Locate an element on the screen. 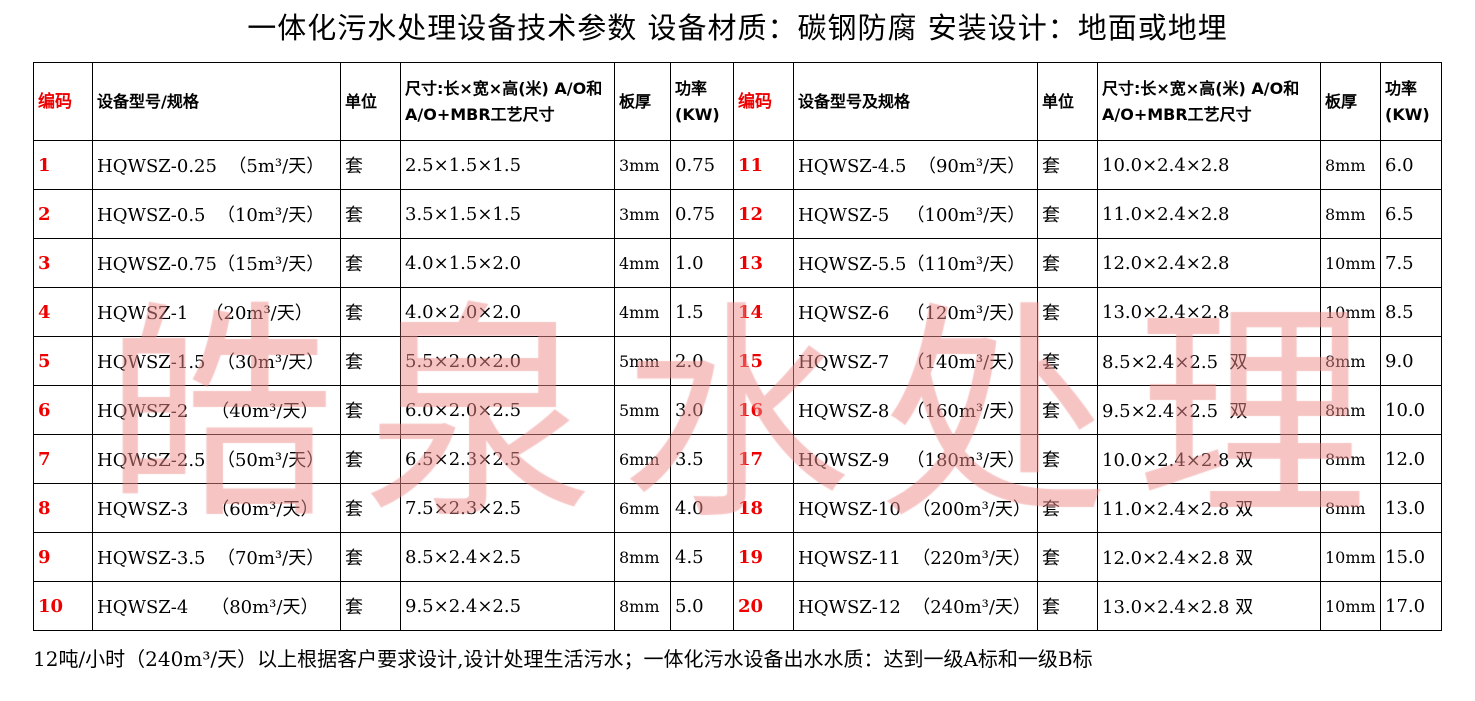 The image size is (1475, 701). cell-code: 9 is located at coordinates (63, 557).